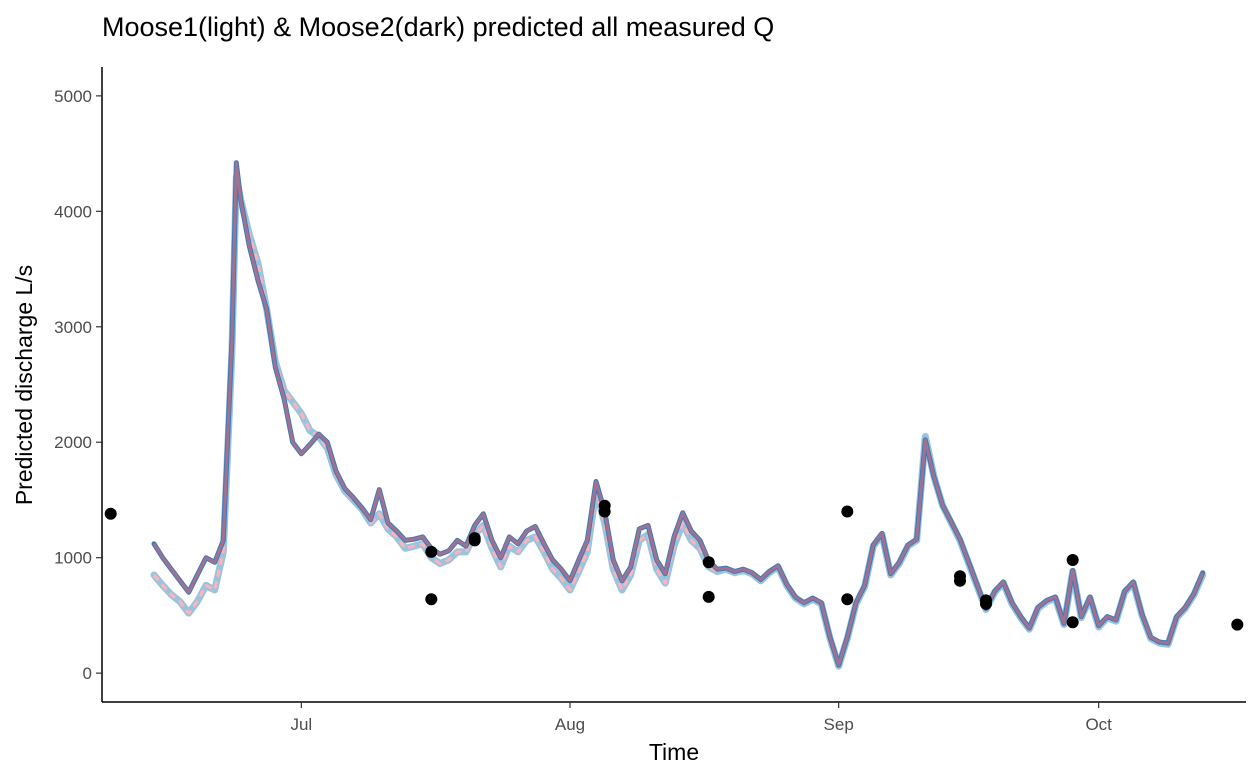 The width and height of the screenshot is (1259, 778). What do you see at coordinates (839, 724) in the screenshot?
I see `x-tick-label: Sep` at bounding box center [839, 724].